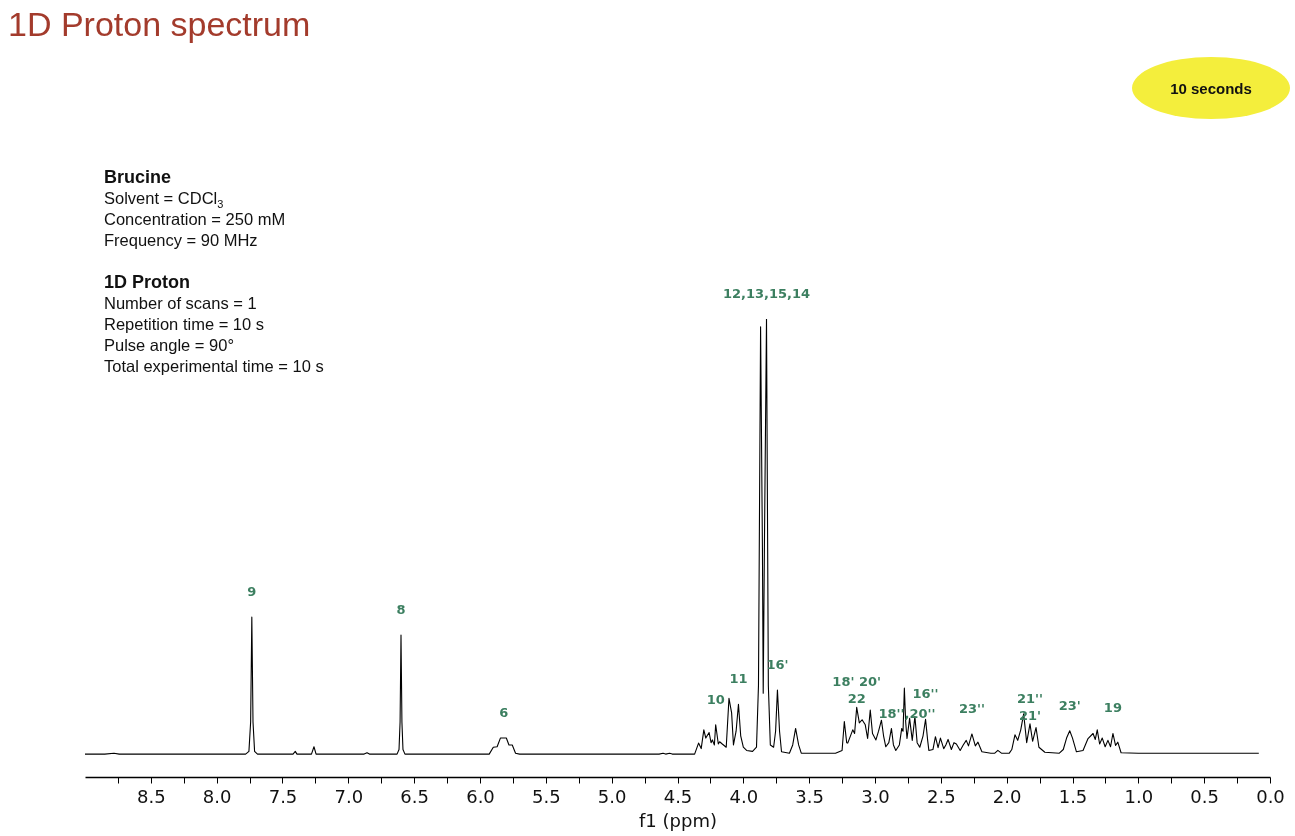  What do you see at coordinates (283, 796) in the screenshot?
I see `x-tick-label: 7.5` at bounding box center [283, 796].